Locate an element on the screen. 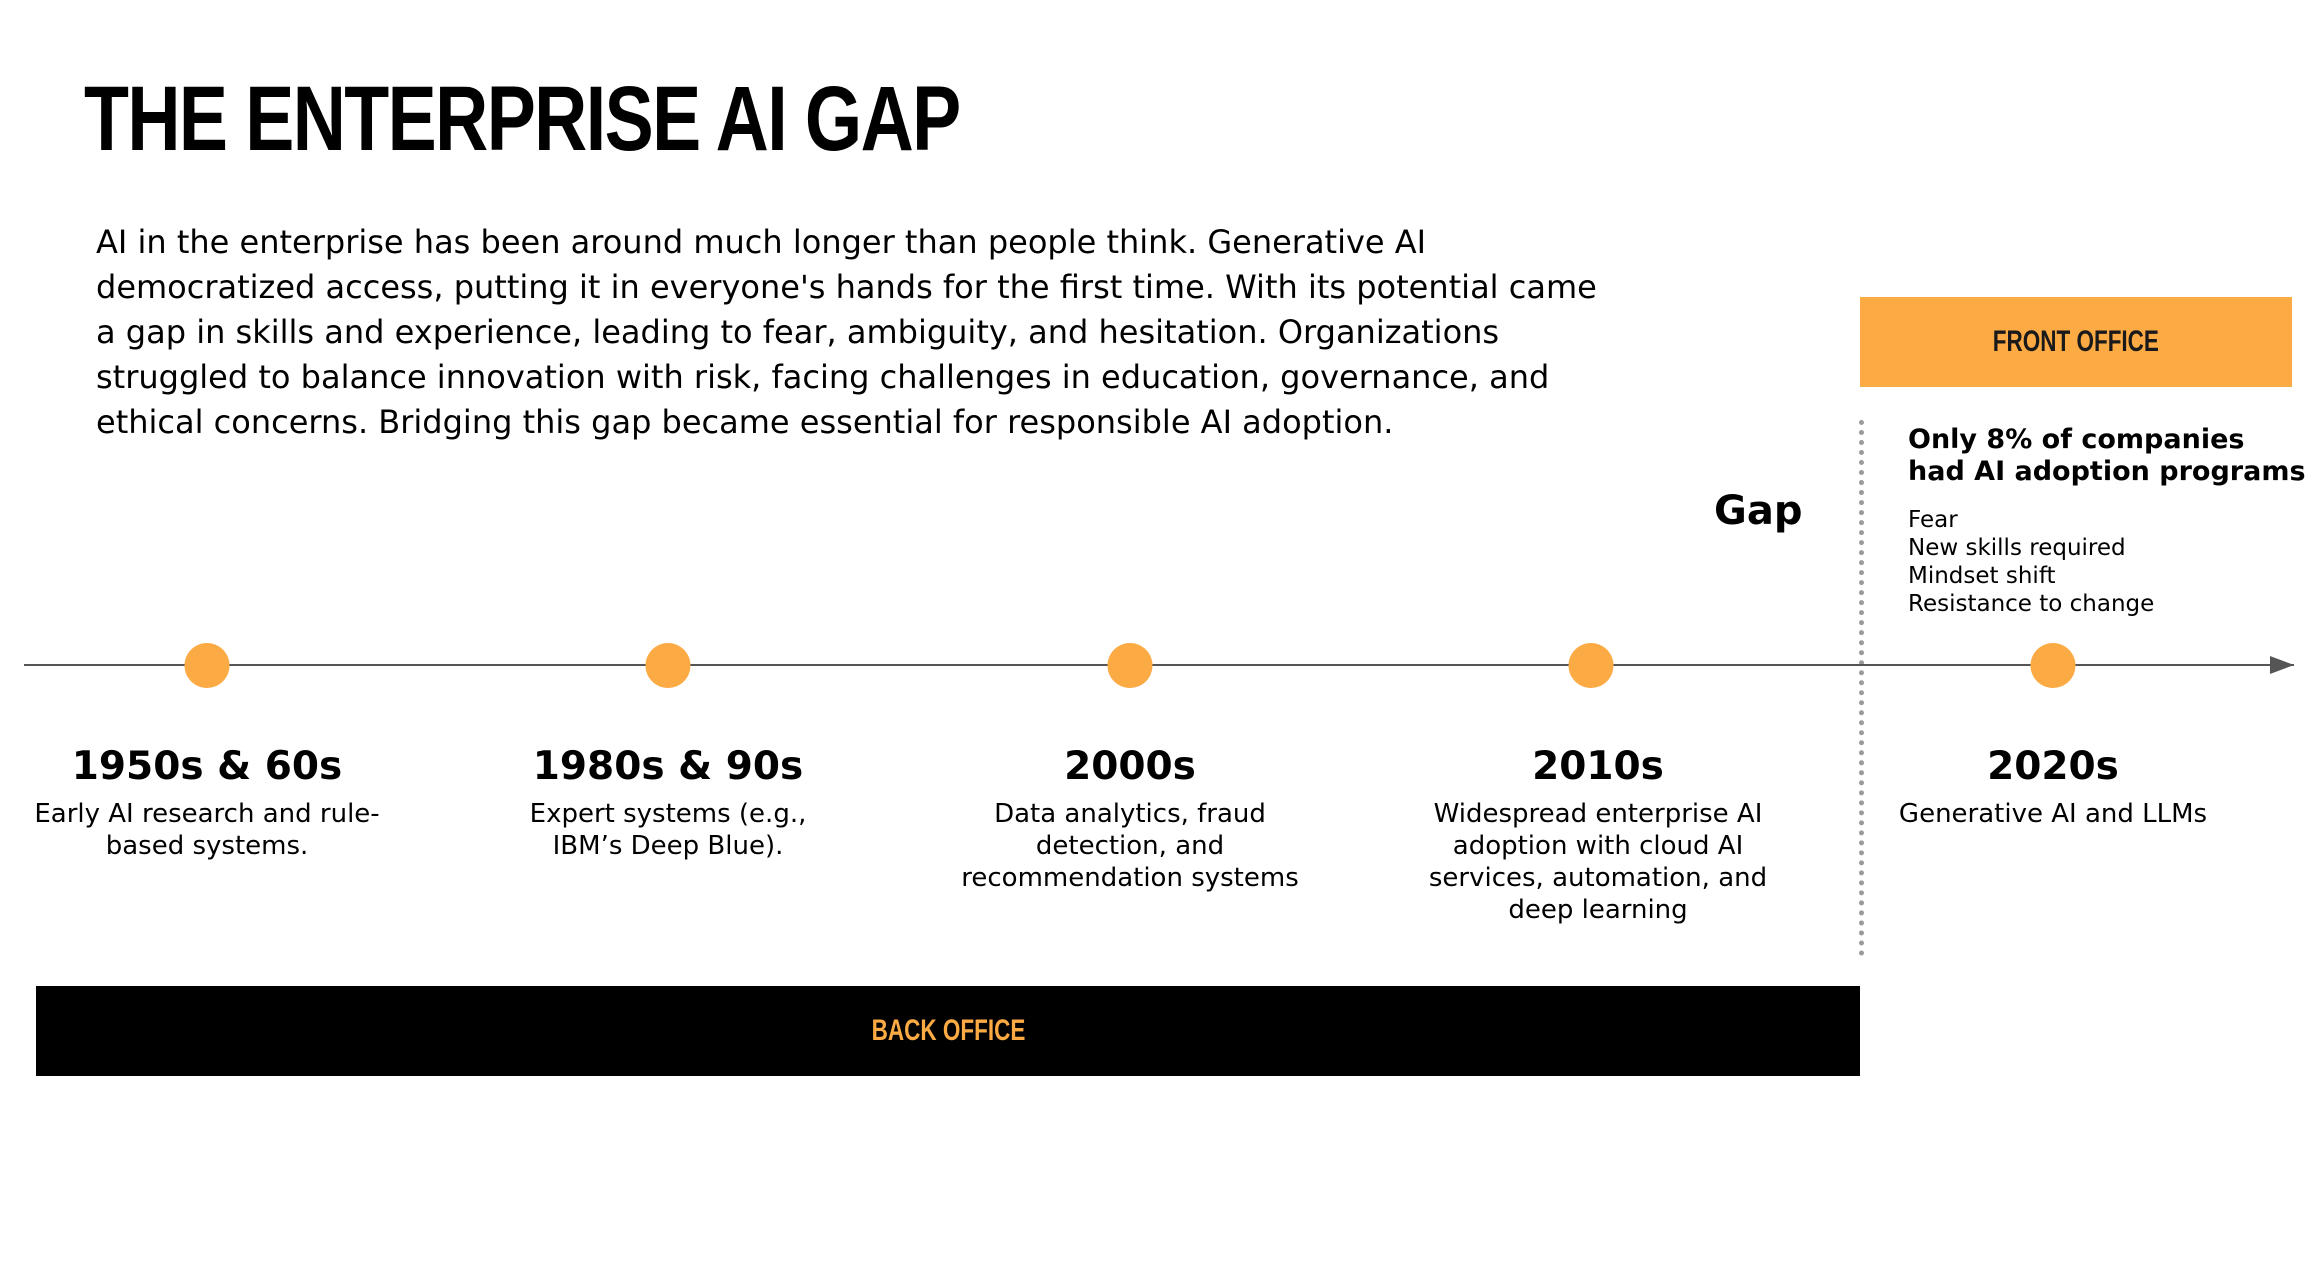 The height and width of the screenshot is (1280, 2318). gap-label: Gap is located at coordinates (1758, 511).